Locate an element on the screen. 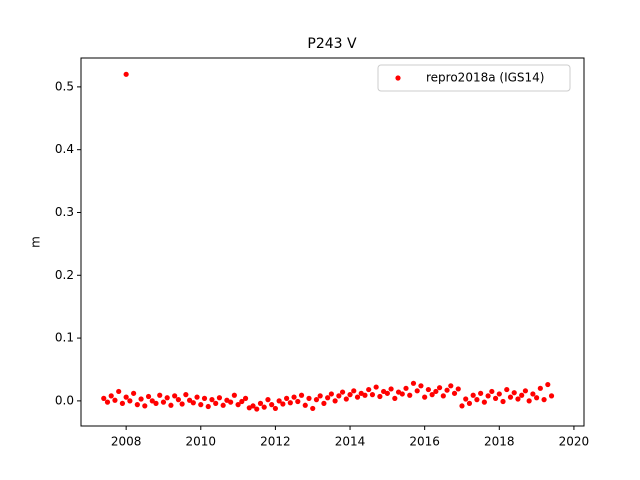 The image size is (640, 480). y-tick-label: 0.1 is located at coordinates (64, 338).